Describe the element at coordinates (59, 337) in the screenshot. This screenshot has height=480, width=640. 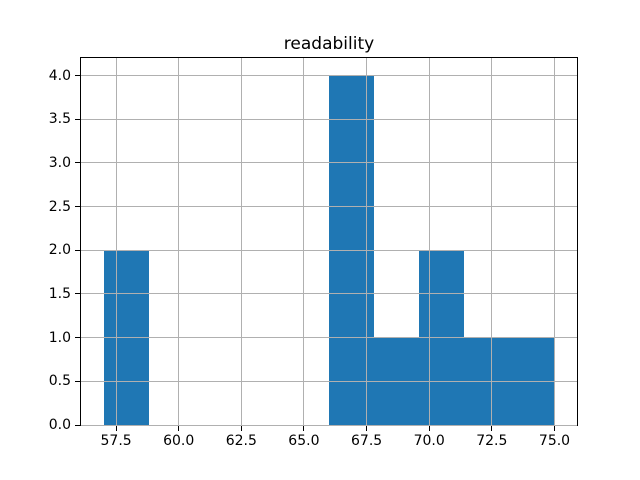
I see `y-tick-label: 1.0` at that location.